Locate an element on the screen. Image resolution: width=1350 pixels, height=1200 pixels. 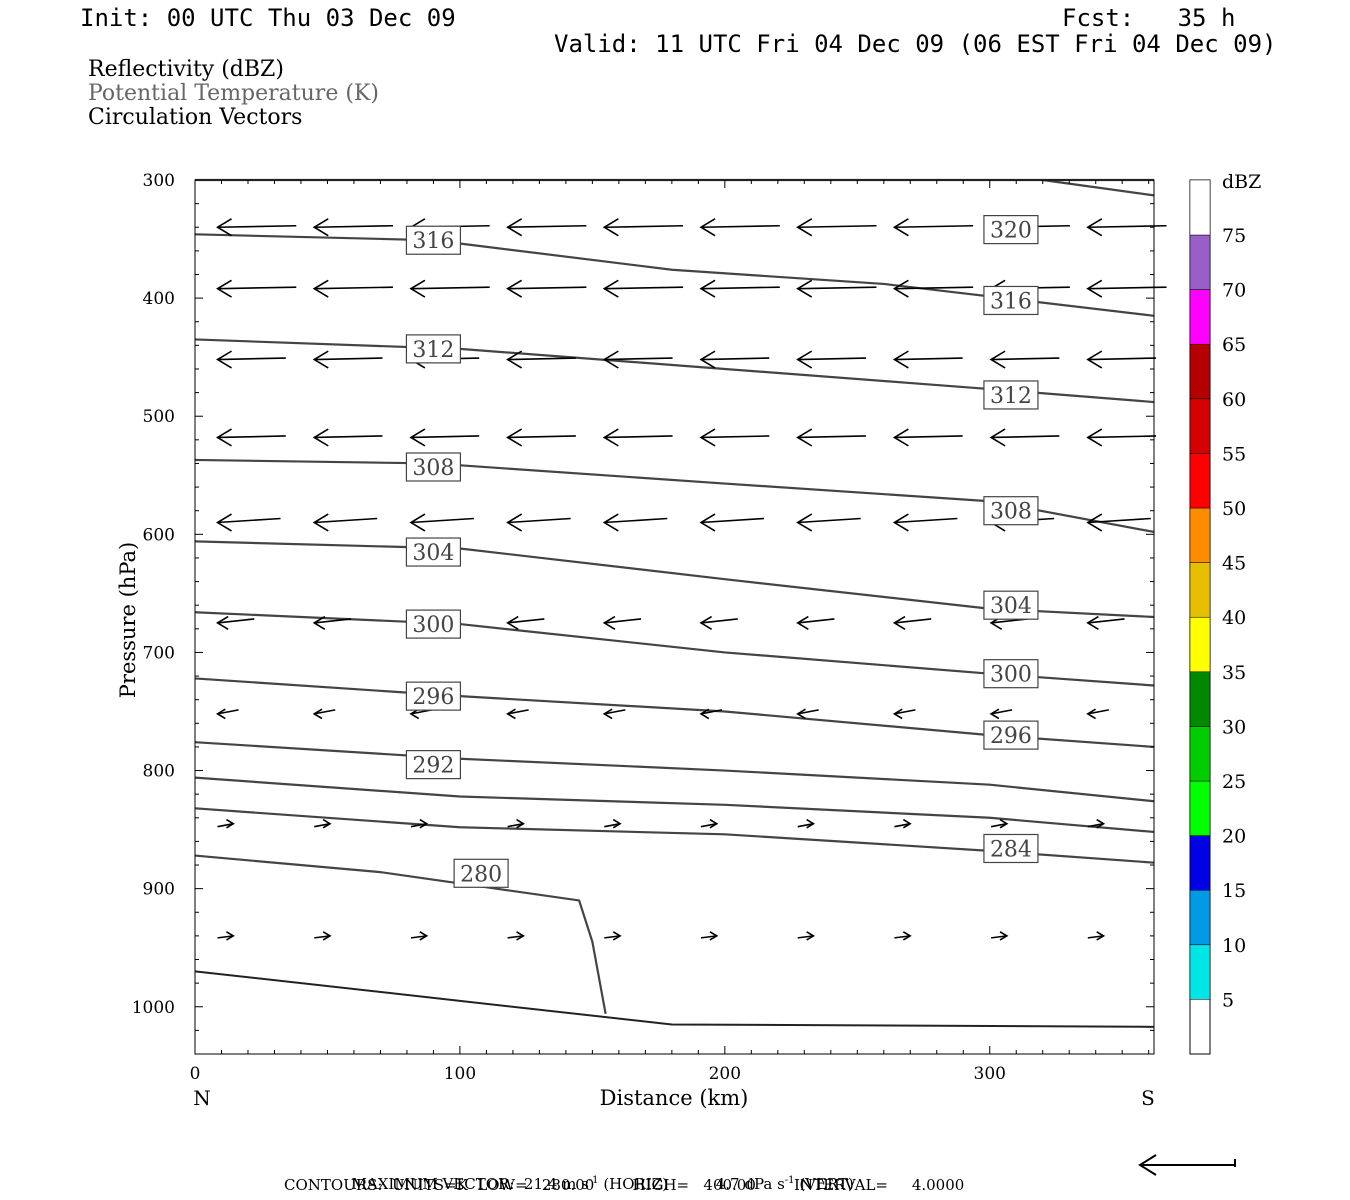
colorbar-title: dBZ is located at coordinates (1241, 182).